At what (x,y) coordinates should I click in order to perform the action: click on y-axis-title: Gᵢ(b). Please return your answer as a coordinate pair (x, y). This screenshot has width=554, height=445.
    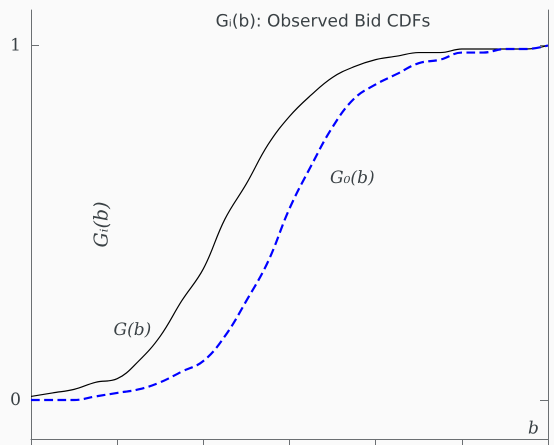
    Looking at the image, I should click on (101, 225).